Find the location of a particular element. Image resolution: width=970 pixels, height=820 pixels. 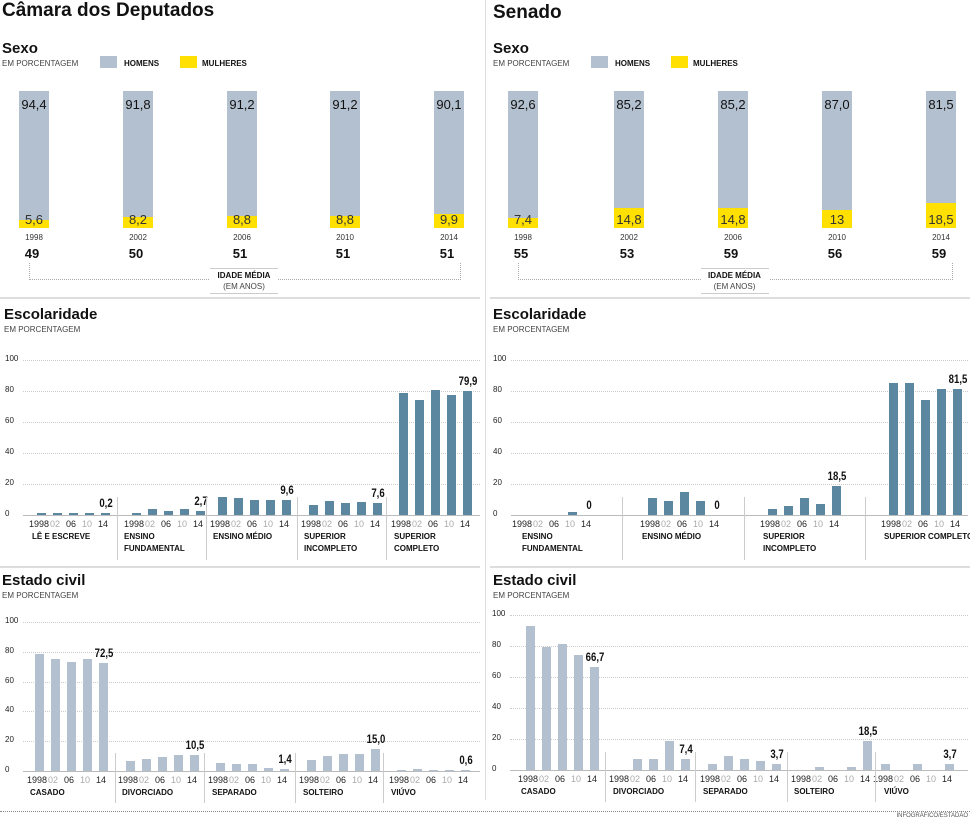

idade-media-unit: (EM ANOS) is located at coordinates (734, 286).